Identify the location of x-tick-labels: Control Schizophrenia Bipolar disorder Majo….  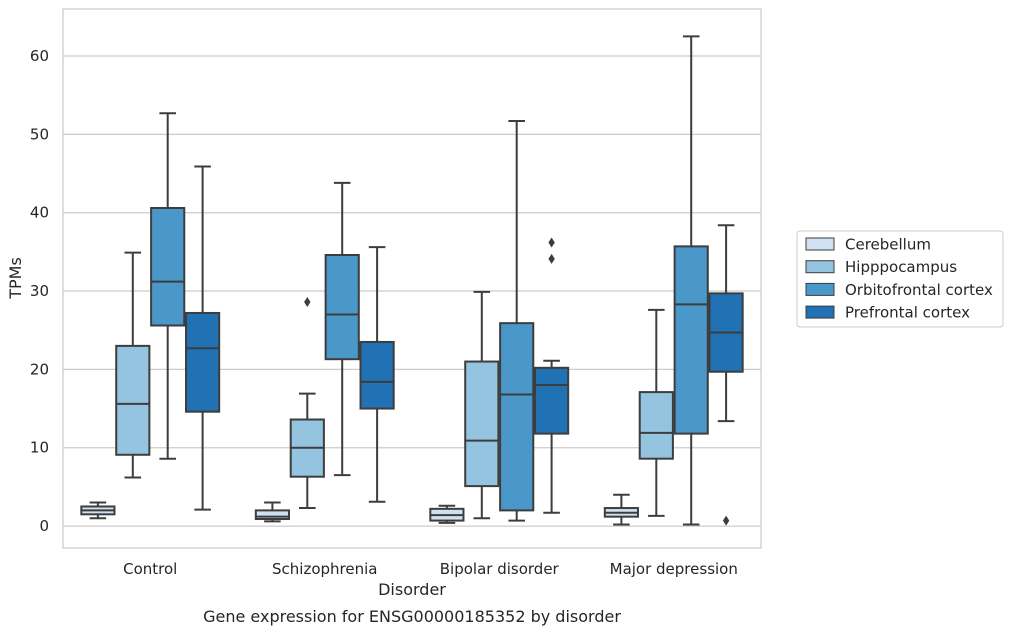
(430, 569).